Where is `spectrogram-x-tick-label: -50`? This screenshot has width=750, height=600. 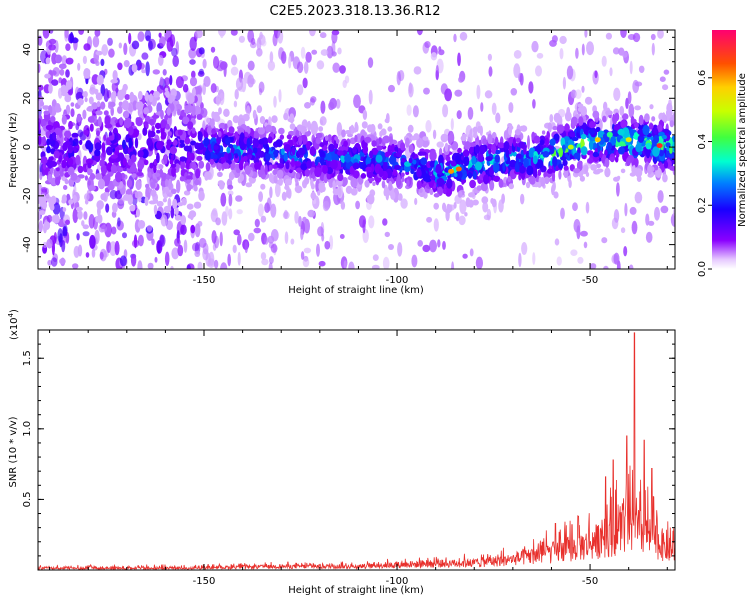 spectrogram-x-tick-label: -50 is located at coordinates (590, 280).